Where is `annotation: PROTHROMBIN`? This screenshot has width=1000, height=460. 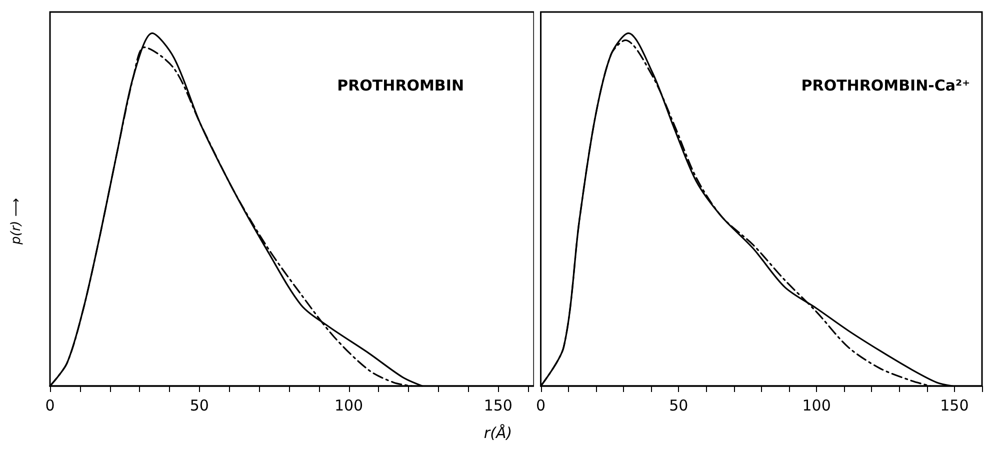 annotation: PROTHROMBIN is located at coordinates (400, 85).